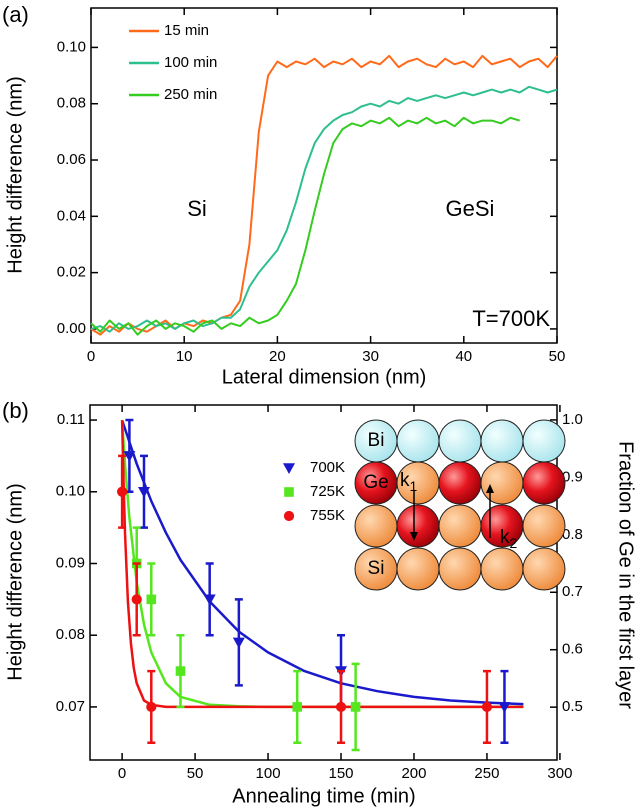 This screenshot has height=810, width=642. I want to click on rate-constant: k2, so click(509, 539).